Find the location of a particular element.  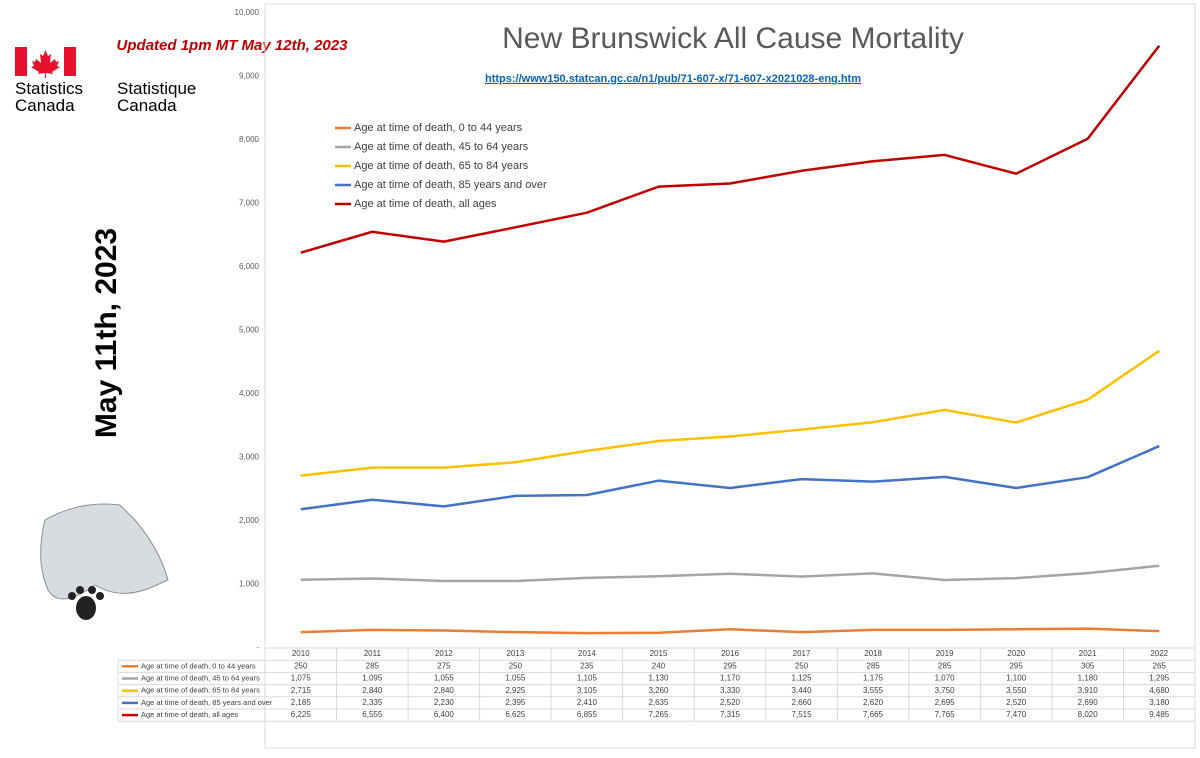

logo-fr: Statistique Canada is located at coordinates (156, 97).